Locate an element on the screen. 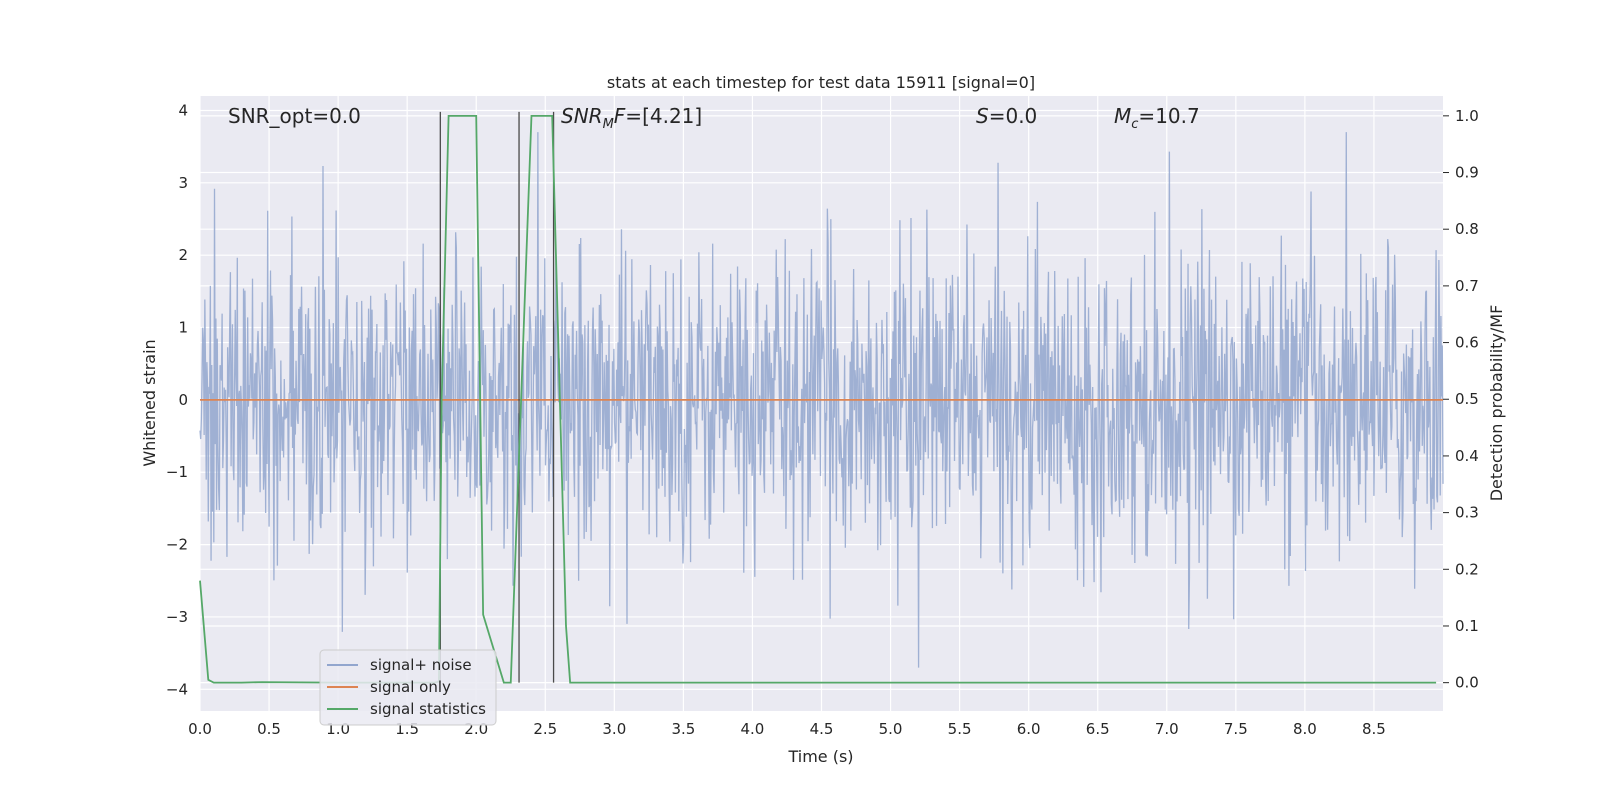 The image size is (1600, 800). snr-mf-annotation: SNRMF=[4.21] is located at coordinates (631, 118).